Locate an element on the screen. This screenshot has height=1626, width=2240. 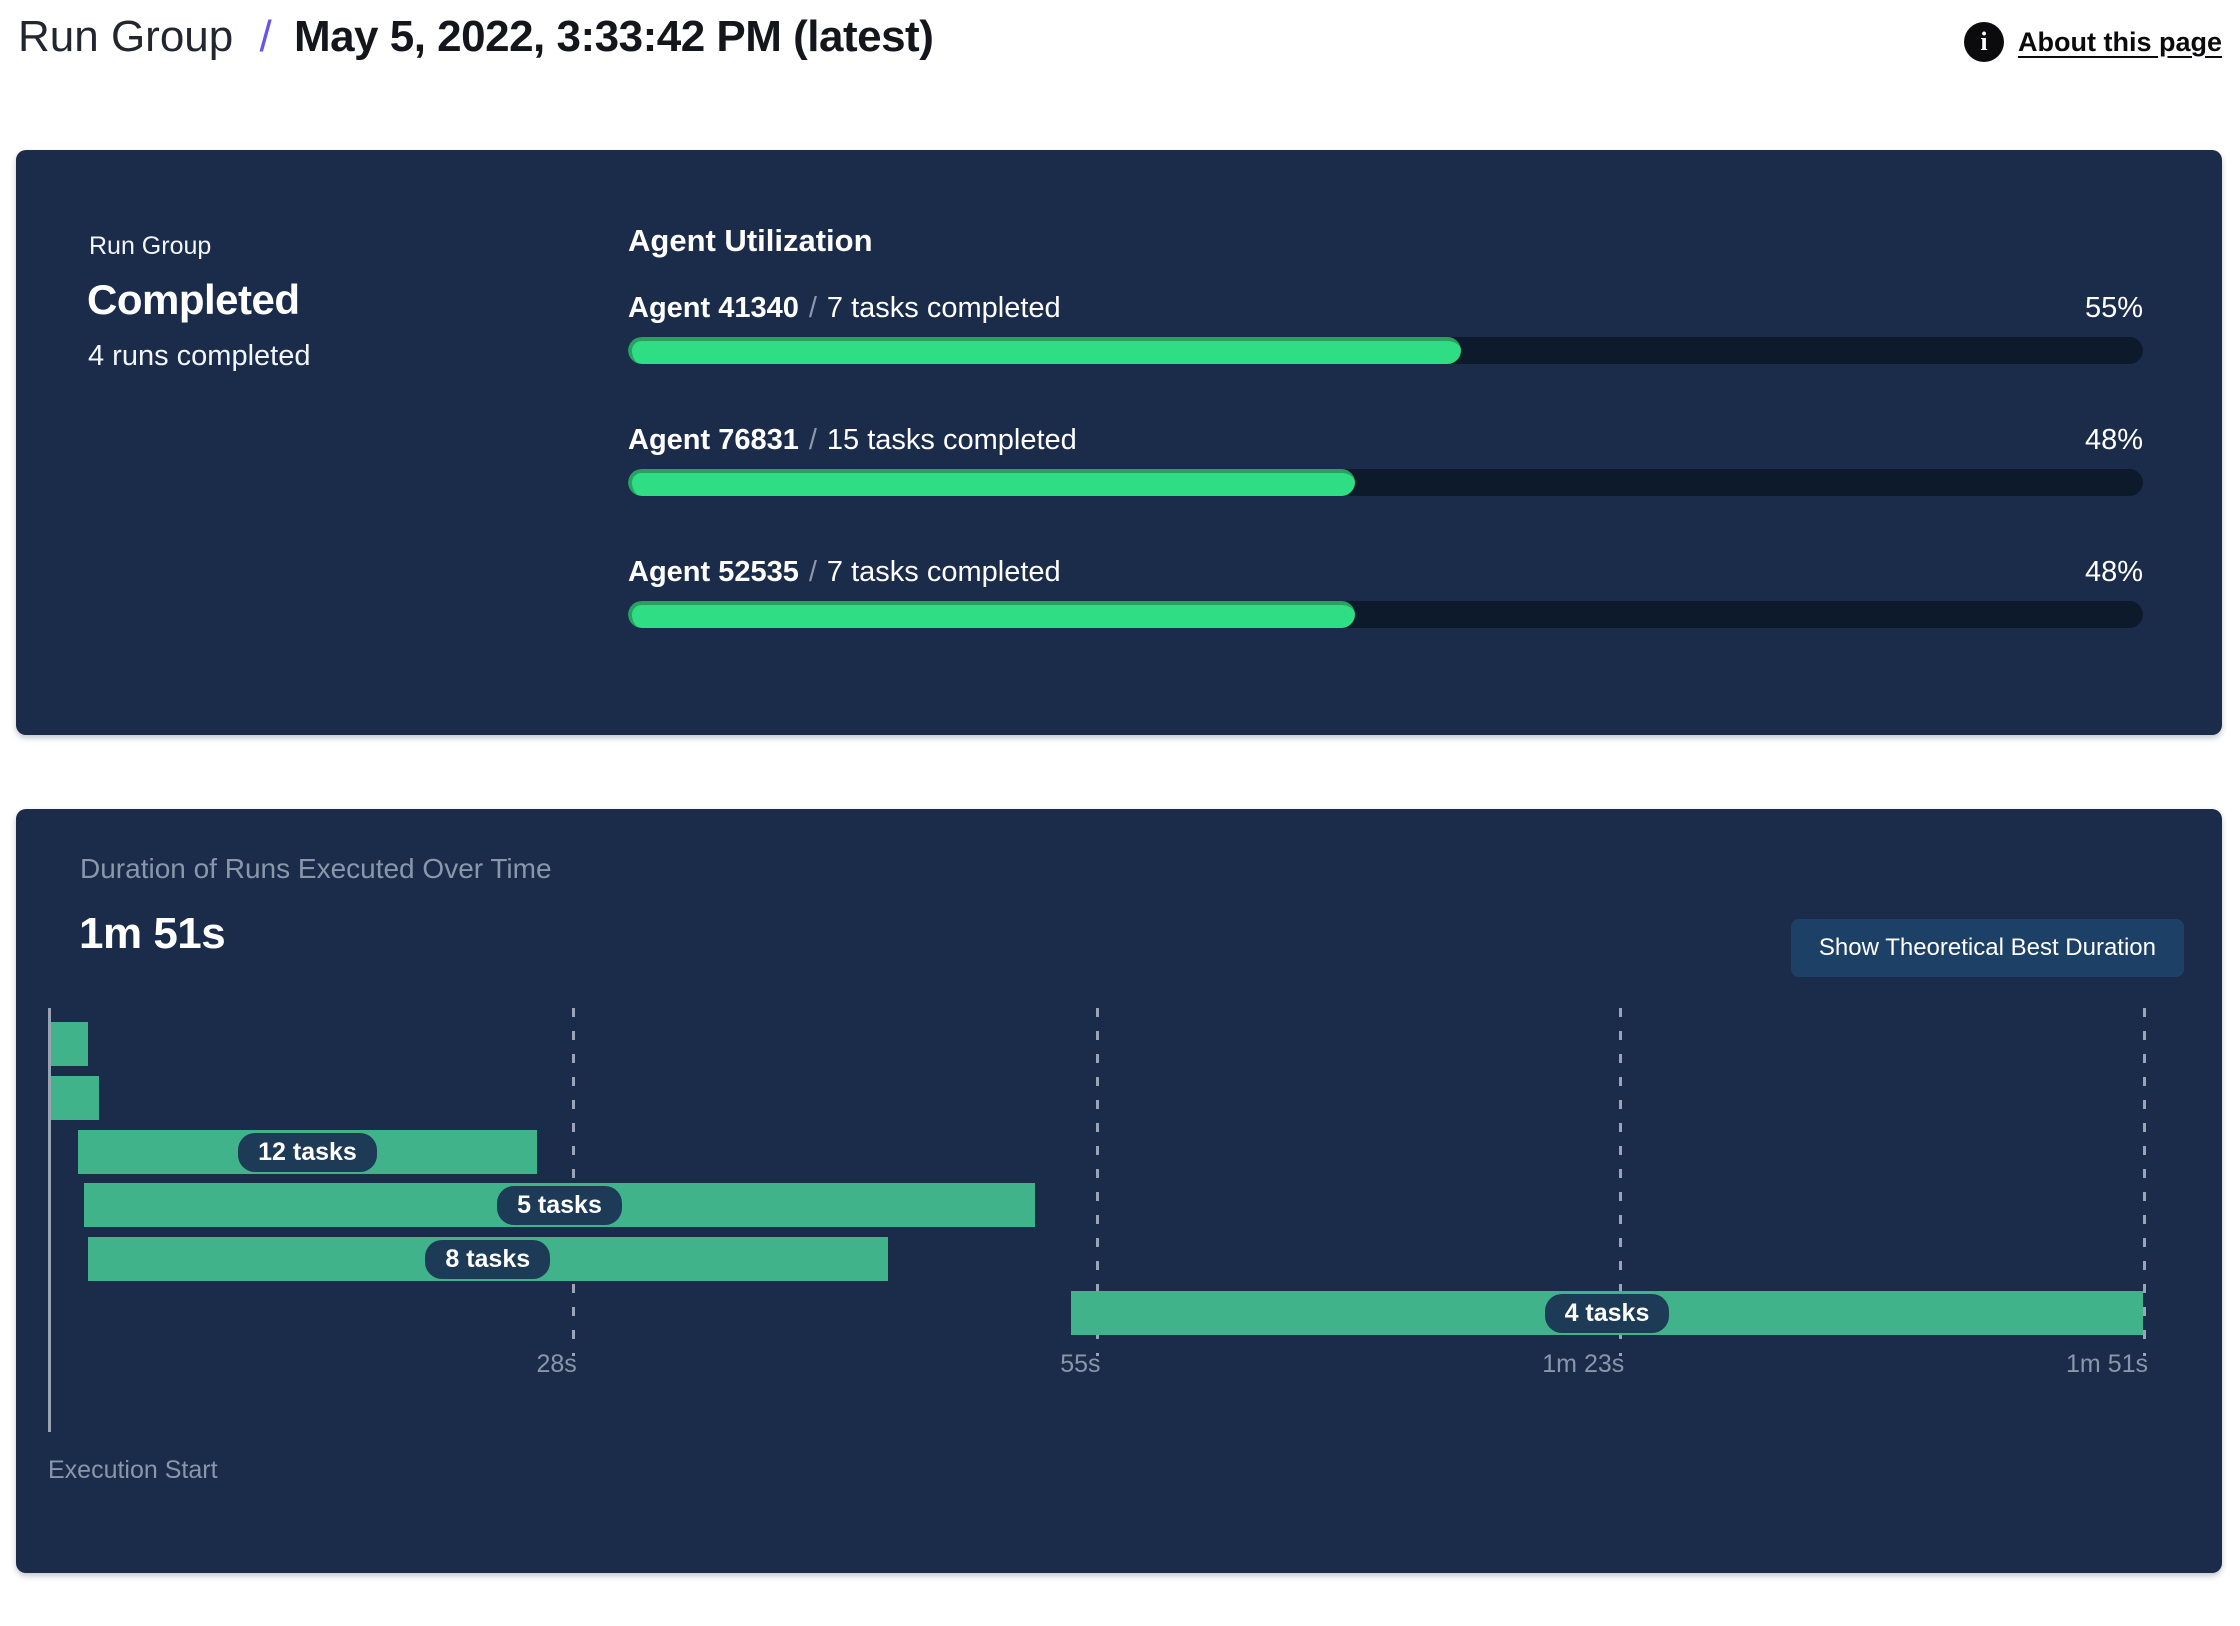
execution-start-label: Execution Start is located at coordinates (133, 1470).